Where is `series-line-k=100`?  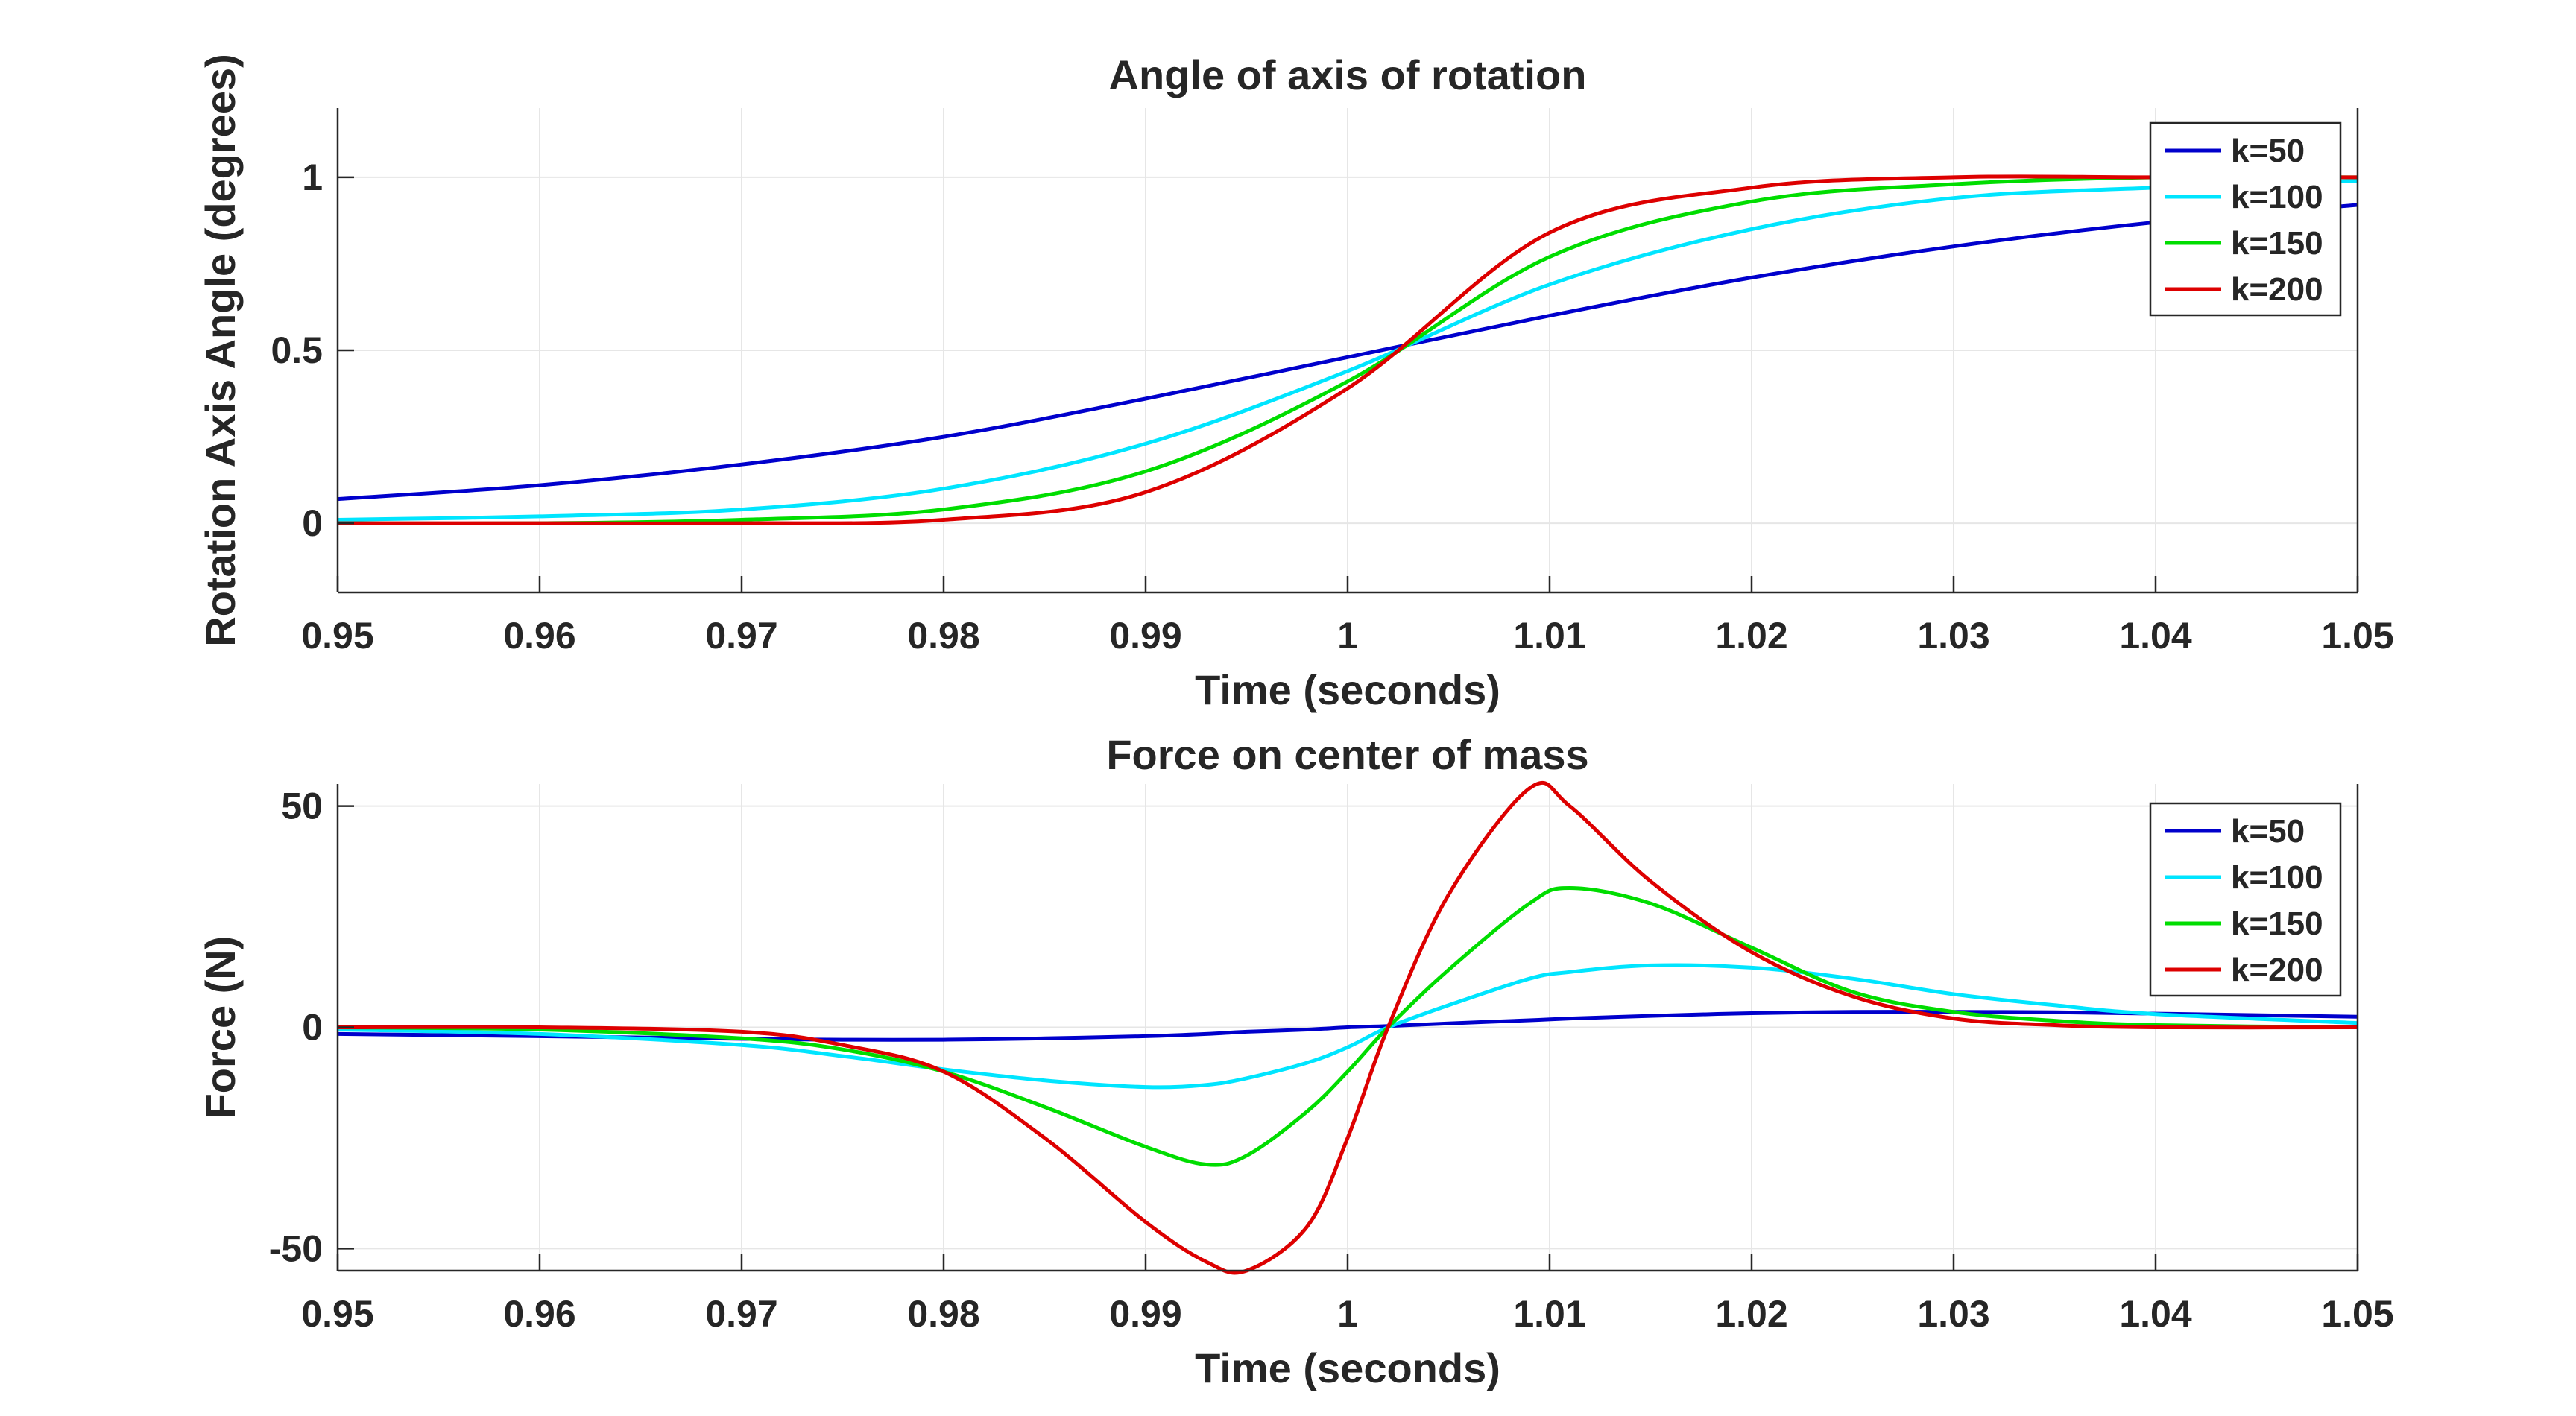 series-line-k=100 is located at coordinates (1347, 1026).